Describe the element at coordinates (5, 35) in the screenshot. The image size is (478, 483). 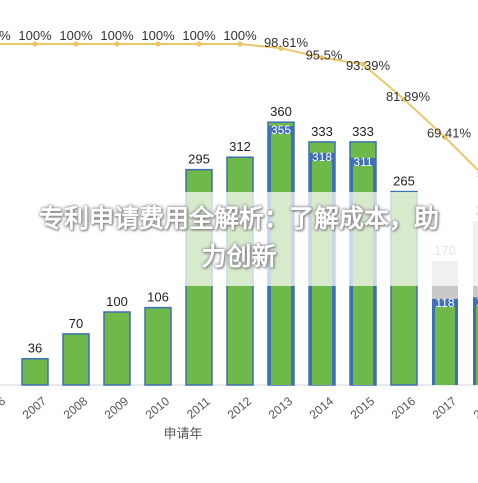
I see `line-label-2006: 100%` at that location.